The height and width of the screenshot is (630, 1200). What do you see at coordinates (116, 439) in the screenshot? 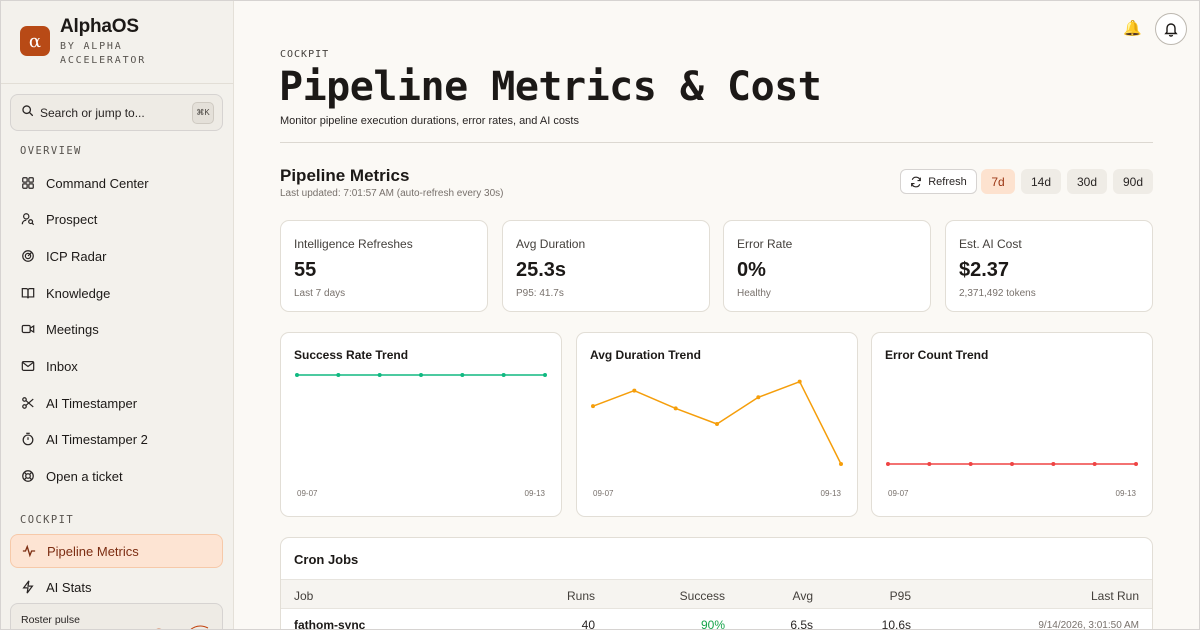
I see `sidebar-item-ai-timestamper-2: AI Timestamper 2` at bounding box center [116, 439].